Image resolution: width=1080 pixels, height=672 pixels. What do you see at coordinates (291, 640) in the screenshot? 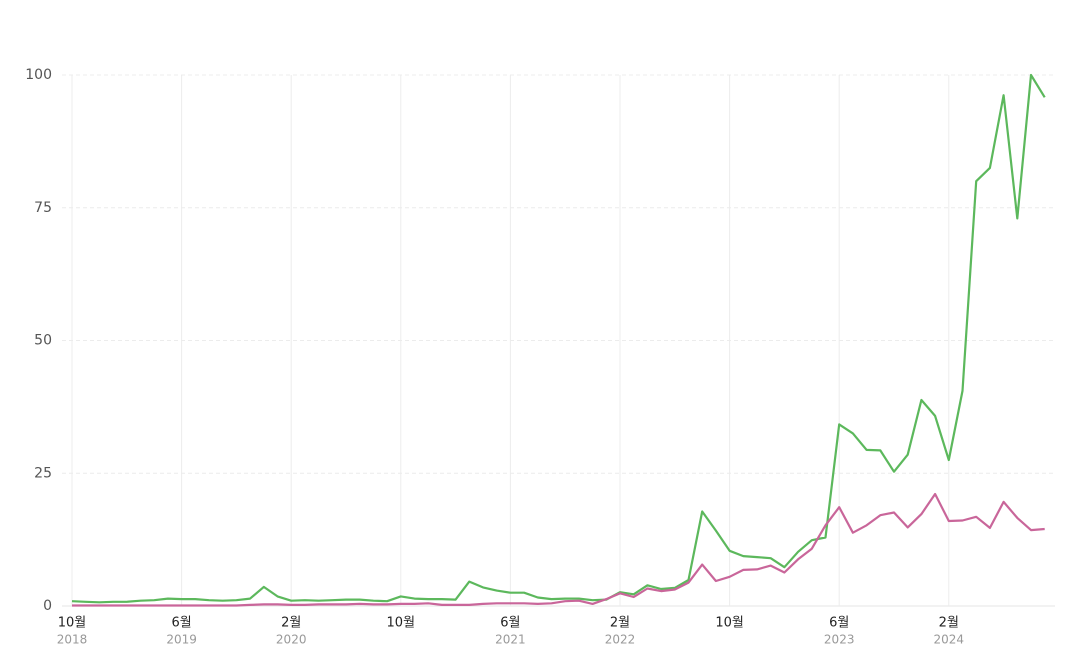
I see `x-year-label: 2020` at bounding box center [291, 640].